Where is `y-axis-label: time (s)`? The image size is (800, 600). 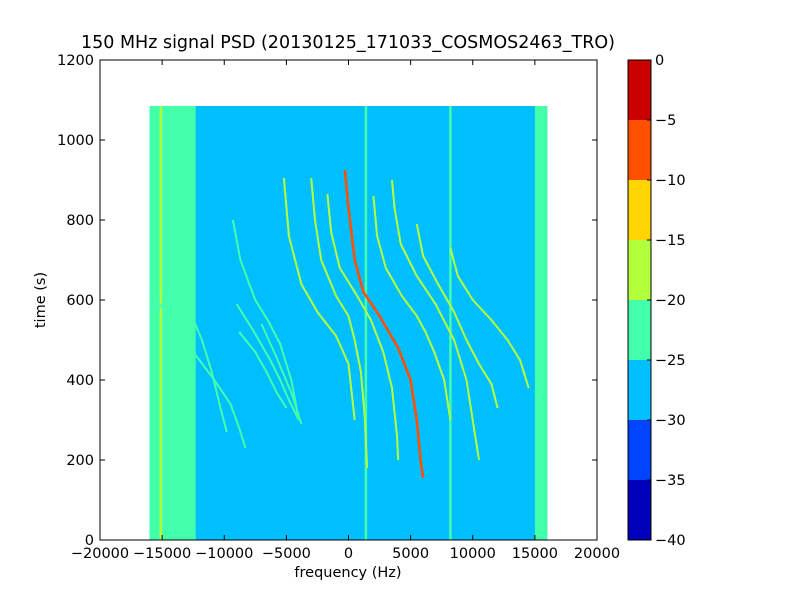 y-axis-label: time (s) is located at coordinates (41, 300).